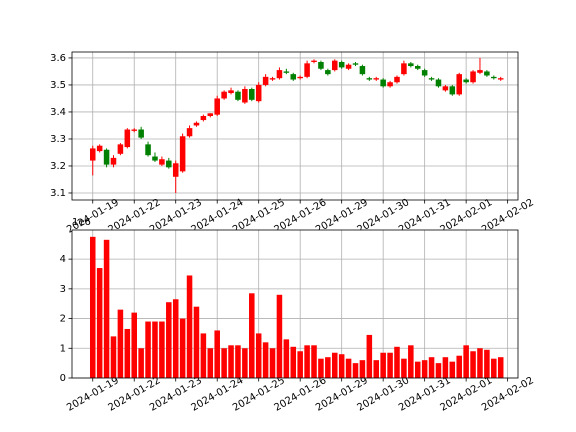 This screenshot has height=432, width=576. Describe the element at coordinates (58, 139) in the screenshot. I see `y-tick-label: 3.3` at that location.